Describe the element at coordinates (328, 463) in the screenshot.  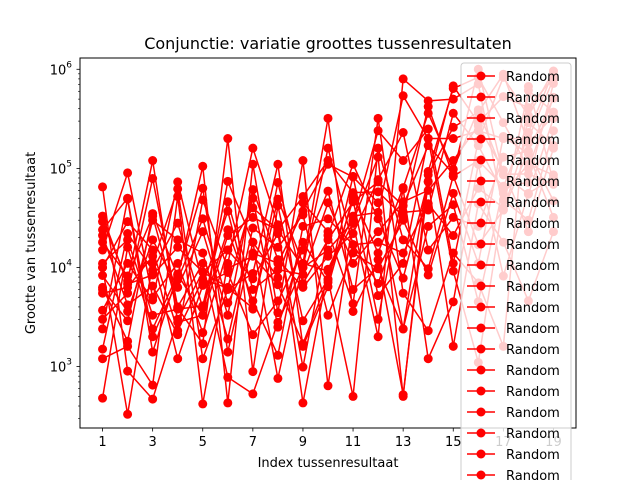
I see `x-axis-label: Index tussenresultaat` at that location.